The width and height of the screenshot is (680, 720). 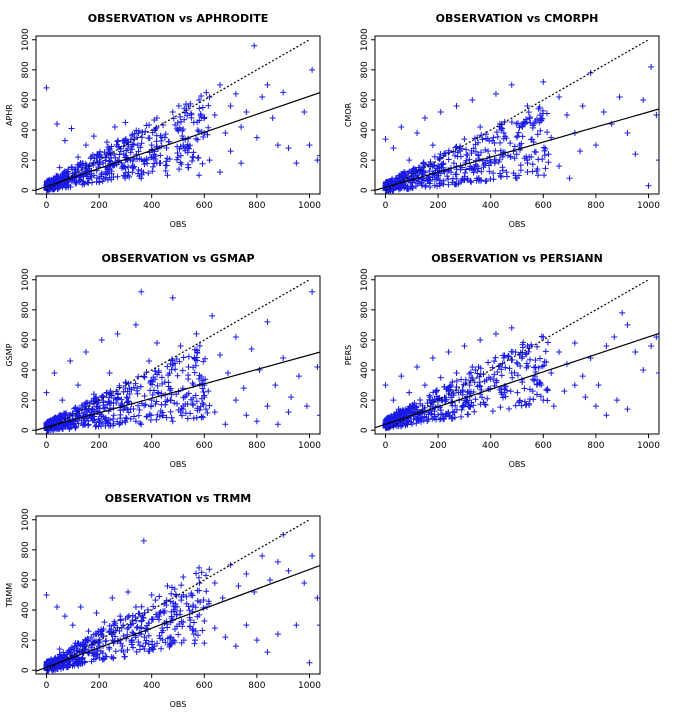 What do you see at coordinates (181, 361) in the screenshot?
I see `scatter-points` at bounding box center [181, 361].